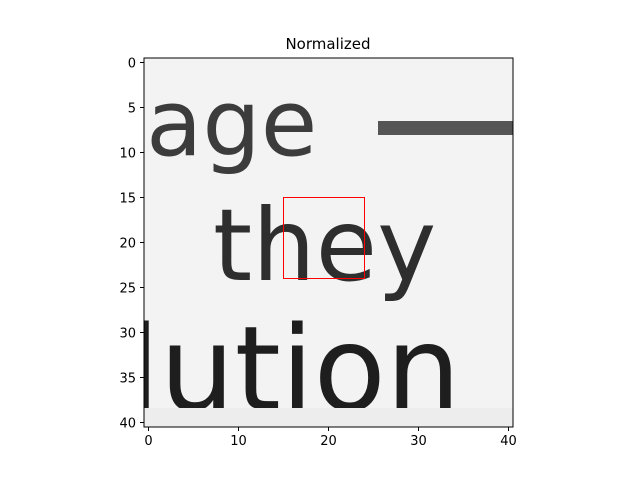 The image size is (640, 480). I want to click on y-tick-label: 25, so click(127, 289).